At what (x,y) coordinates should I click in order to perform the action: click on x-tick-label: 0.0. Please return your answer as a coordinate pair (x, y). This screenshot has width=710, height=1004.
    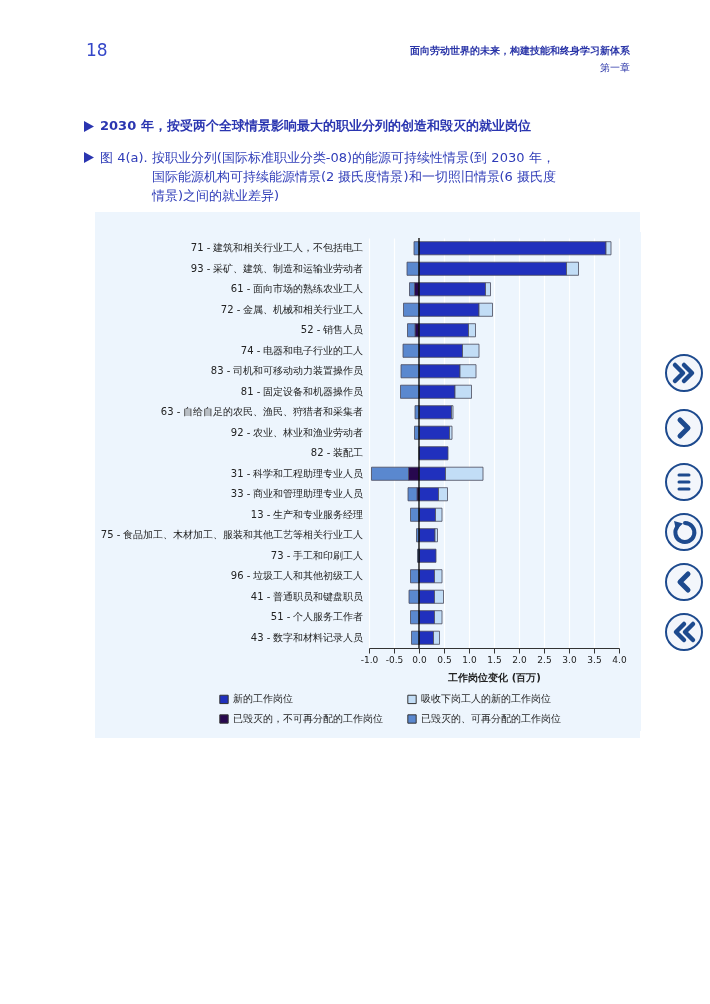
    Looking at the image, I should click on (419, 659).